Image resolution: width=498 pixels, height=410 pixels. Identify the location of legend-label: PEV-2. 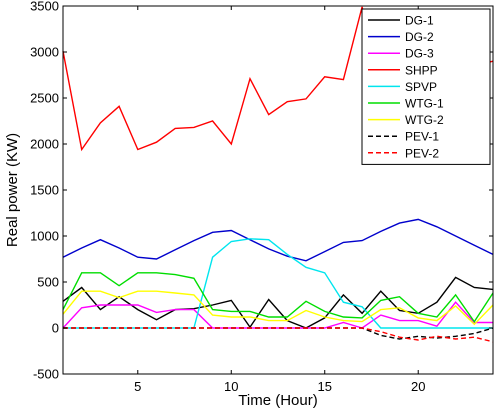
(422, 153).